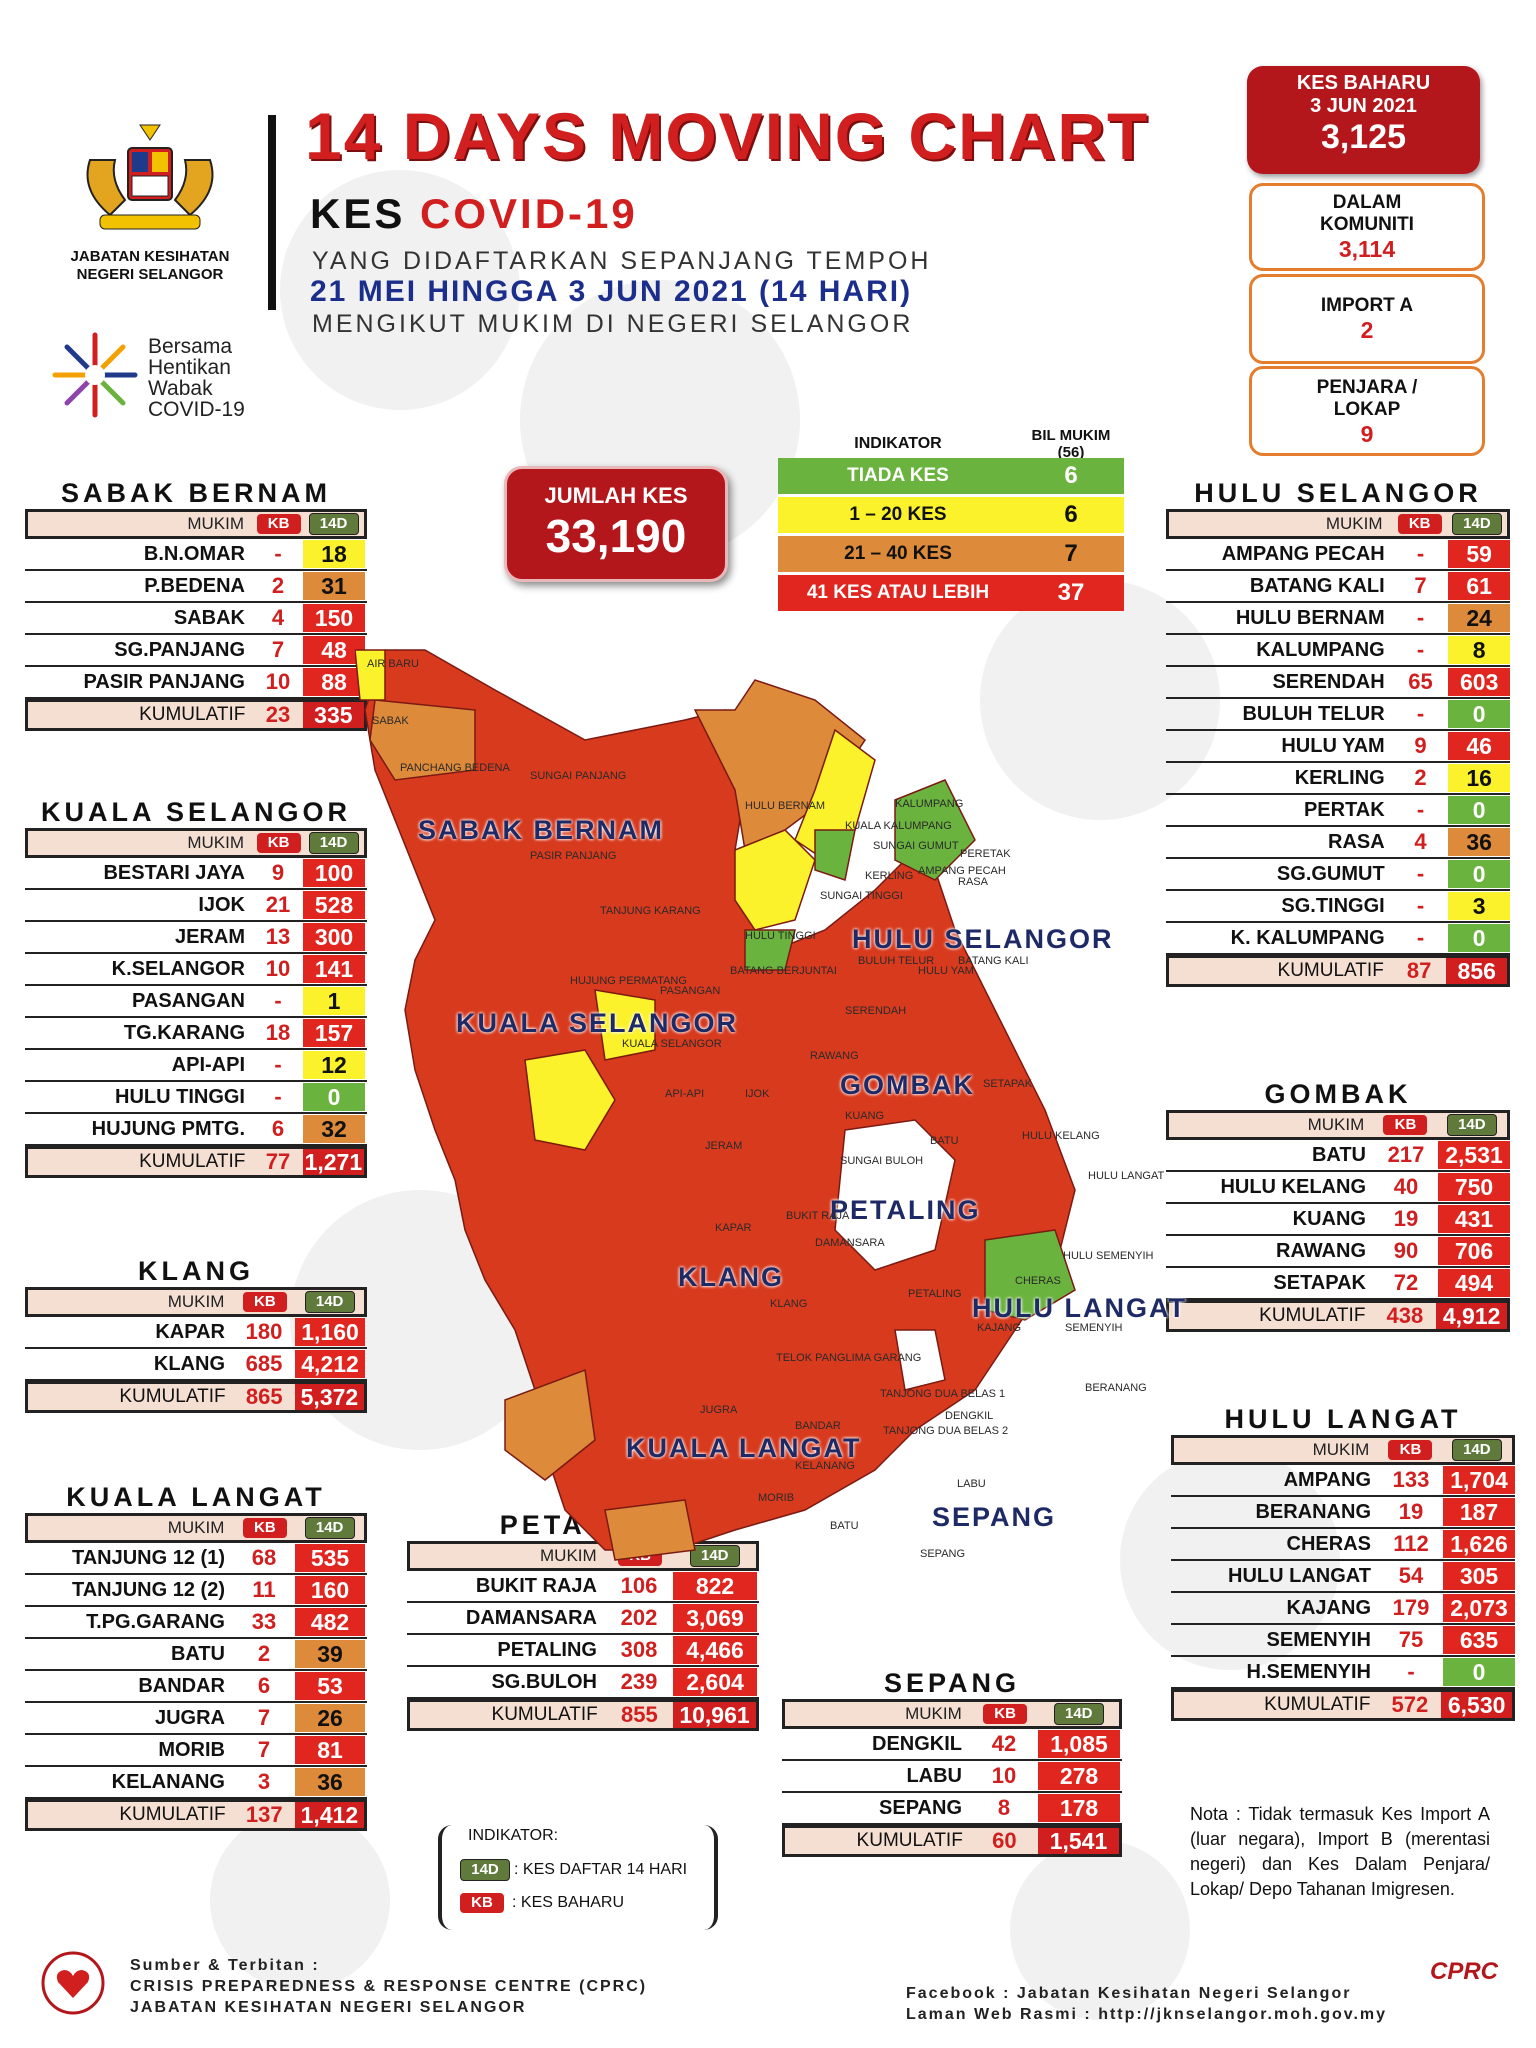 The height and width of the screenshot is (2048, 1536). Describe the element at coordinates (971, 1484) in the screenshot. I see `map-small-label: LABU` at that location.